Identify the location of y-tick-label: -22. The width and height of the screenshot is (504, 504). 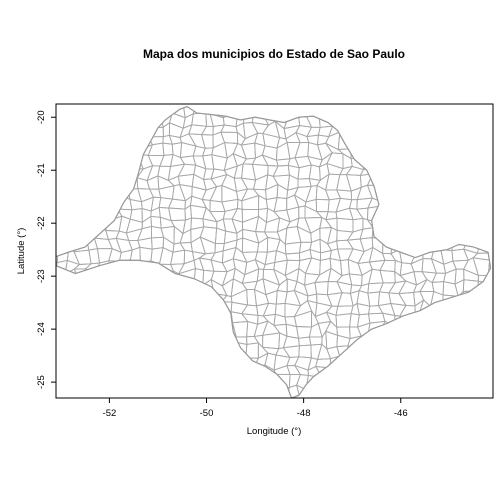
(41, 223).